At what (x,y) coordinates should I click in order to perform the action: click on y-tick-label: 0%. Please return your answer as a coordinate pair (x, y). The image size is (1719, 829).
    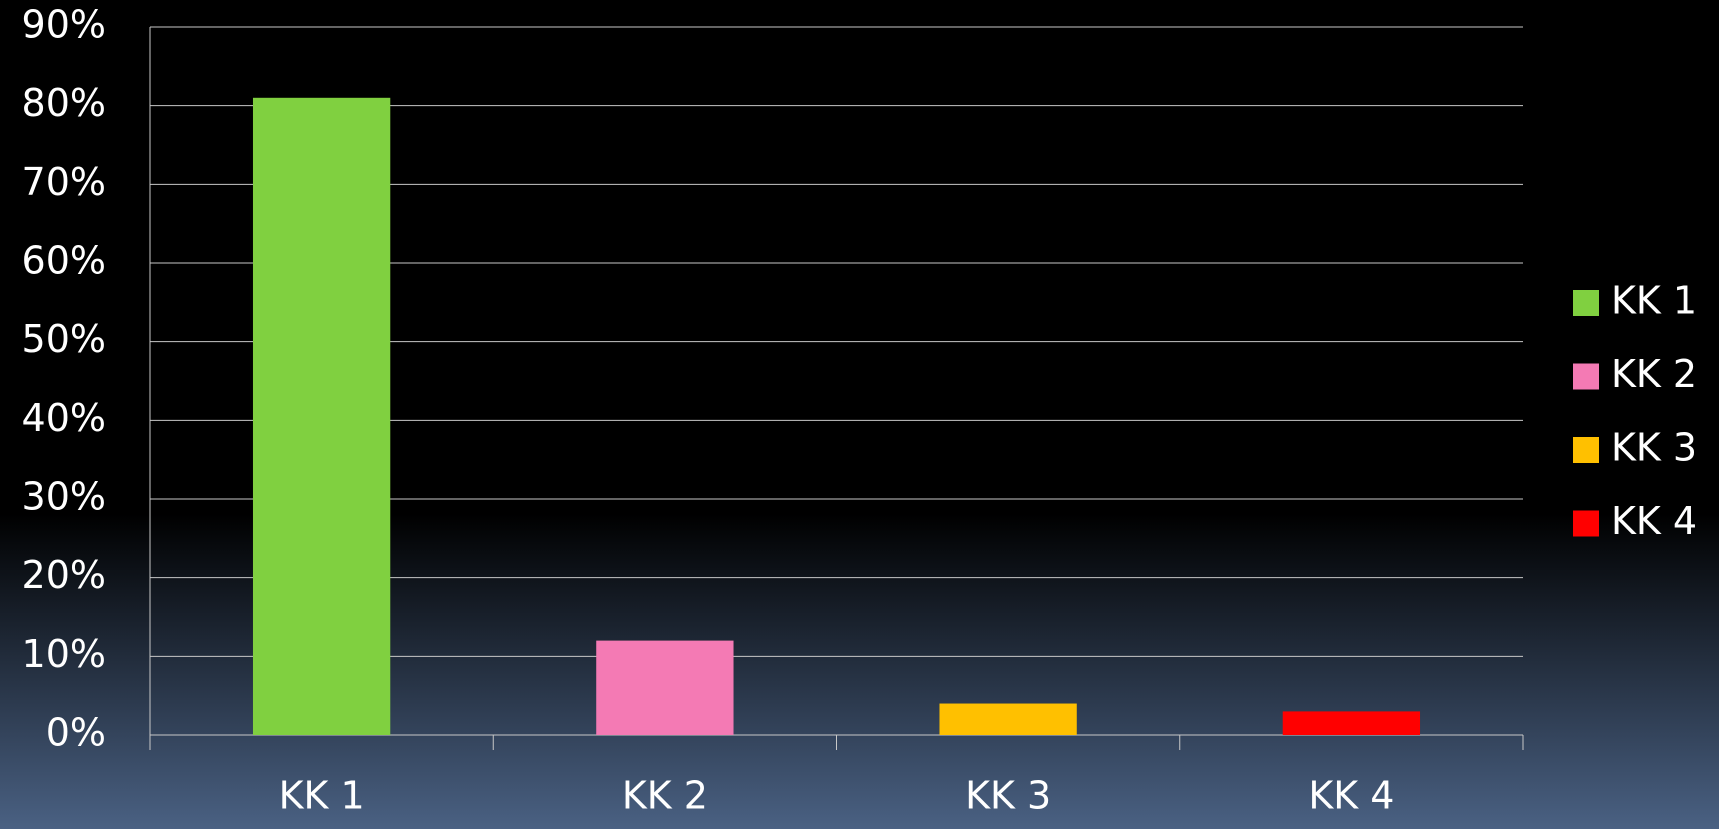
    Looking at the image, I should click on (76, 733).